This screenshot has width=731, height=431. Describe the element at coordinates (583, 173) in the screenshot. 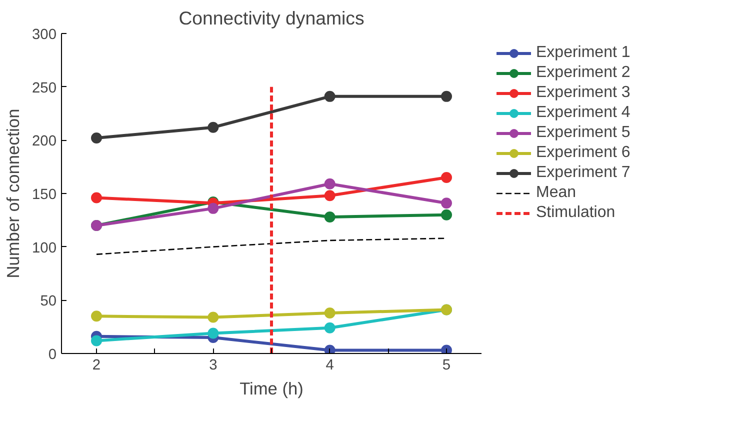

I see `legend-label: Experiment 7` at that location.